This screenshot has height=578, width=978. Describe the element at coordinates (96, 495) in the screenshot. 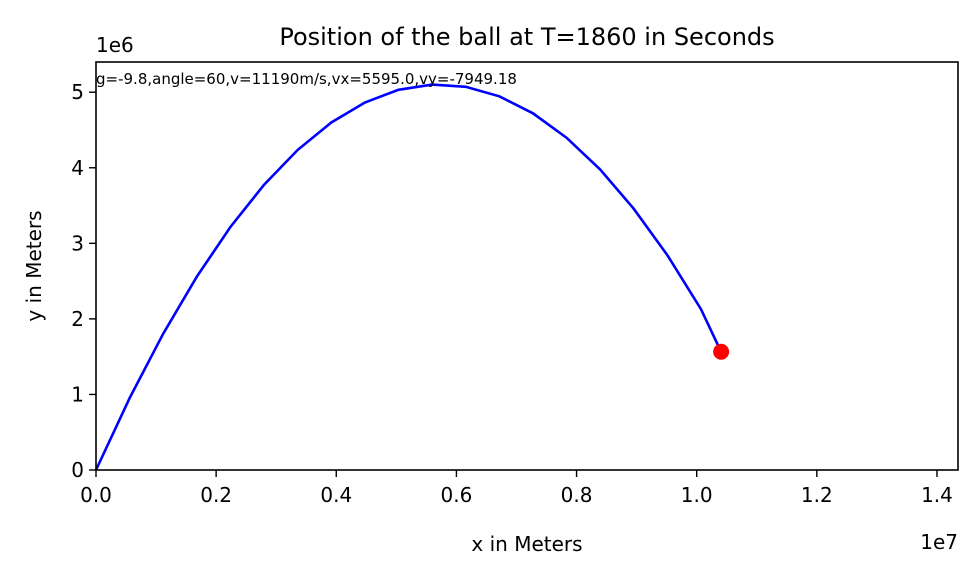

I see `x-tick-label: 0.0` at that location.